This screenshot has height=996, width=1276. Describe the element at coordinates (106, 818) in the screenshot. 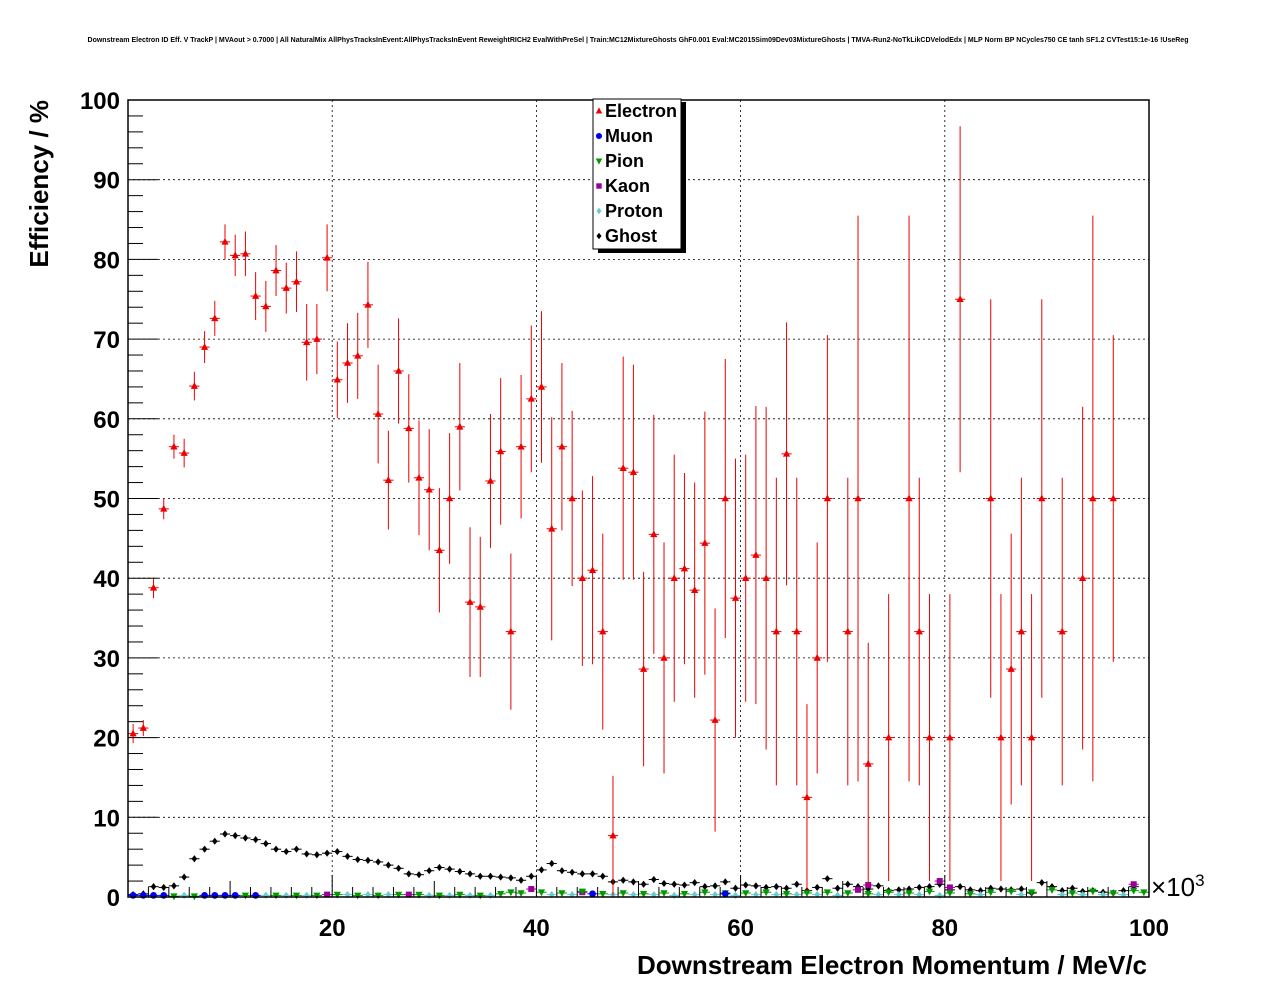

I see `y-tick-label: 10` at that location.